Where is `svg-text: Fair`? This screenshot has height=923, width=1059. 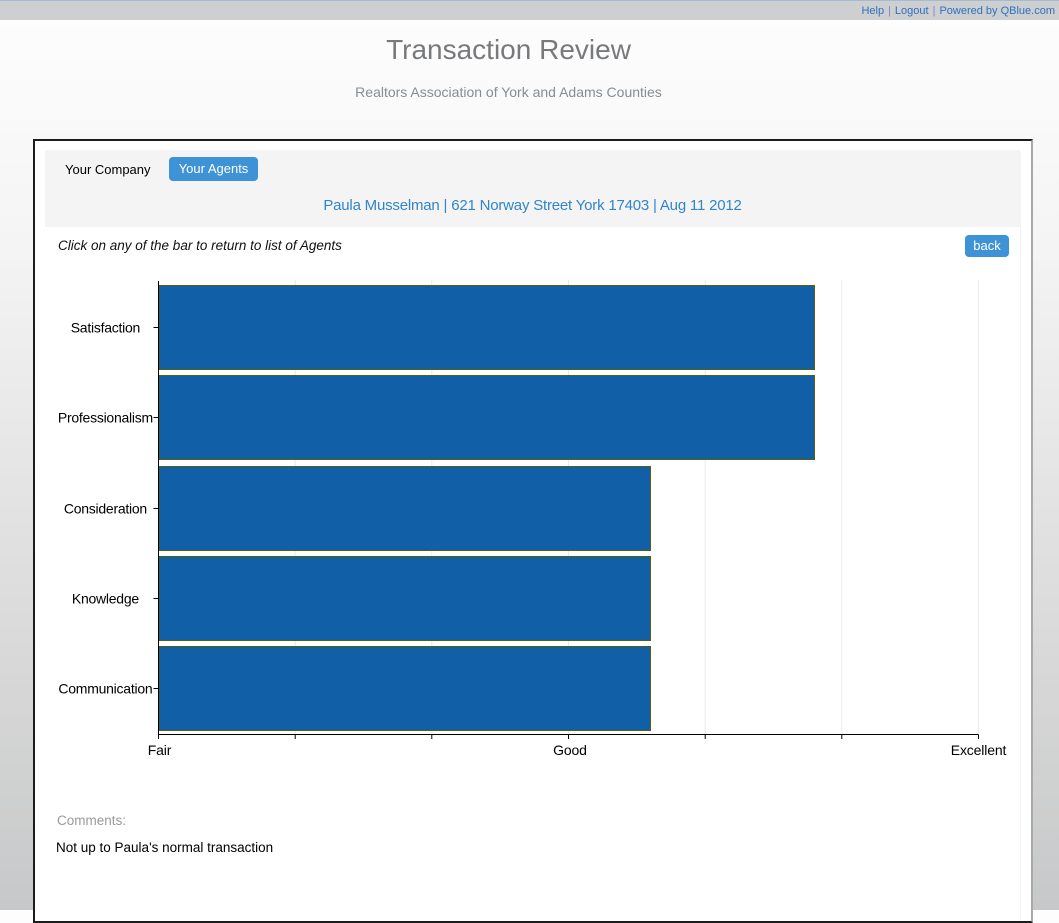 svg-text: Fair is located at coordinates (160, 750).